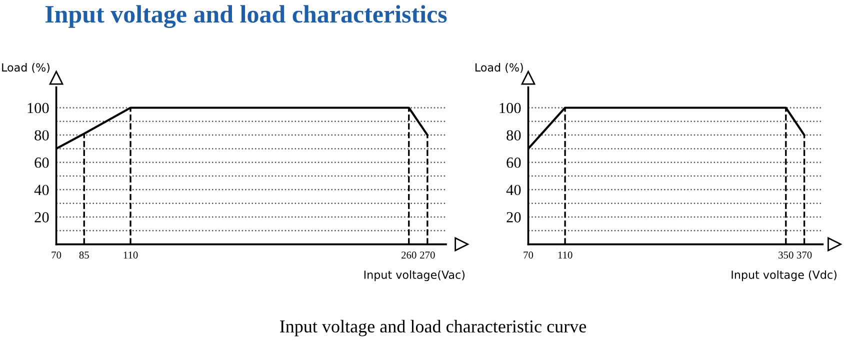  What do you see at coordinates (246, 16) in the screenshot?
I see `chart-title: Input voltage and load characteristics` at bounding box center [246, 16].